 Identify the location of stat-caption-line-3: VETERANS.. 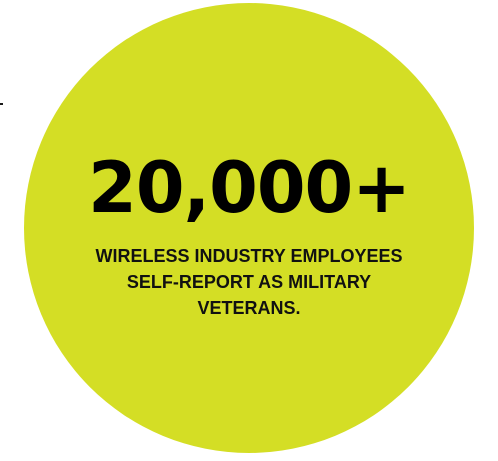
(249, 308).